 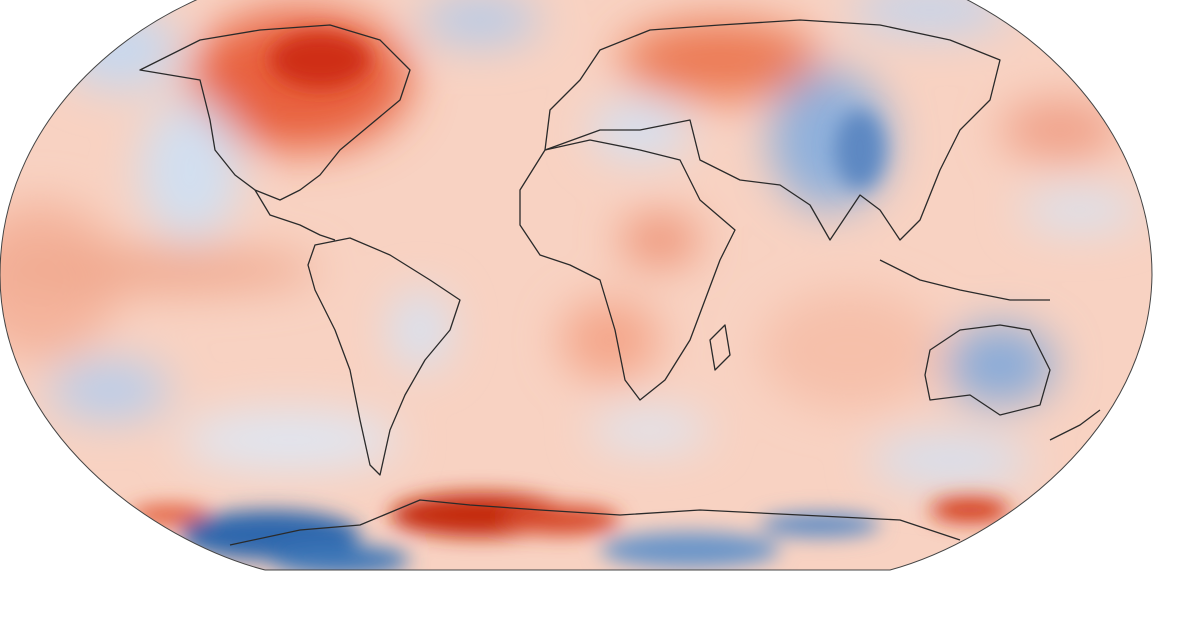 I want to click on madagascar, so click(x=720, y=347).